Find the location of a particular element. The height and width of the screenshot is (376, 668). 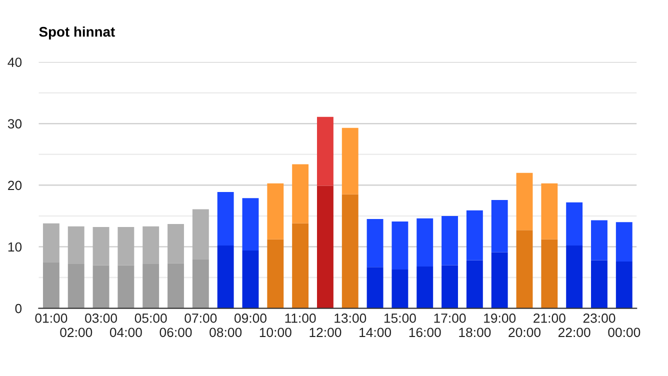

x-tick-label: 00:00 is located at coordinates (624, 333).